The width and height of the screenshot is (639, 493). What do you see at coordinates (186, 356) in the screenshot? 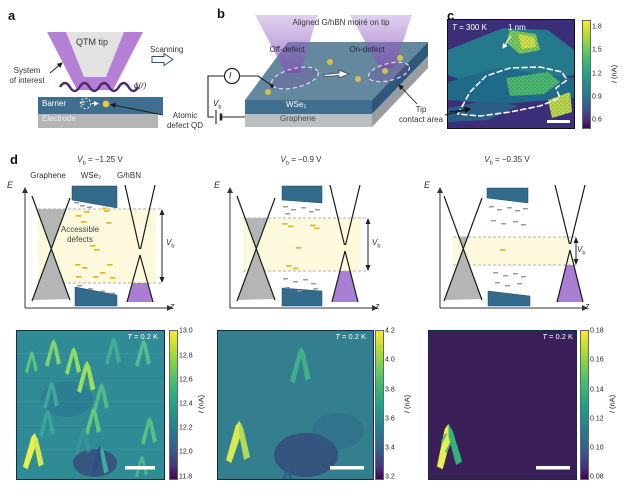
I see `colorbar-tick: 12.8` at bounding box center [186, 356].